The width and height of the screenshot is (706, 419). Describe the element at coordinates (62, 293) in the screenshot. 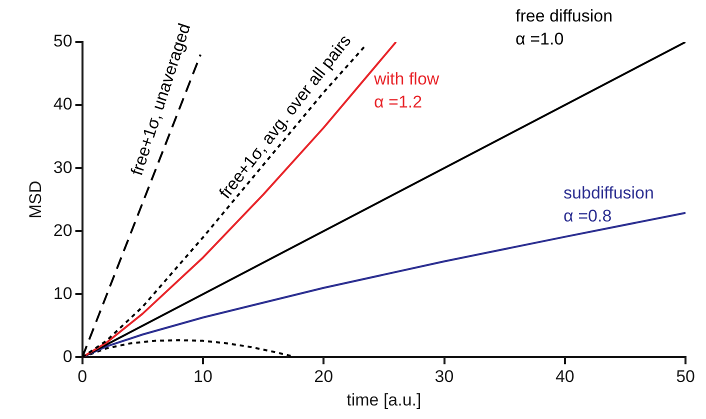

I see `y-tick-label: 10` at that location.